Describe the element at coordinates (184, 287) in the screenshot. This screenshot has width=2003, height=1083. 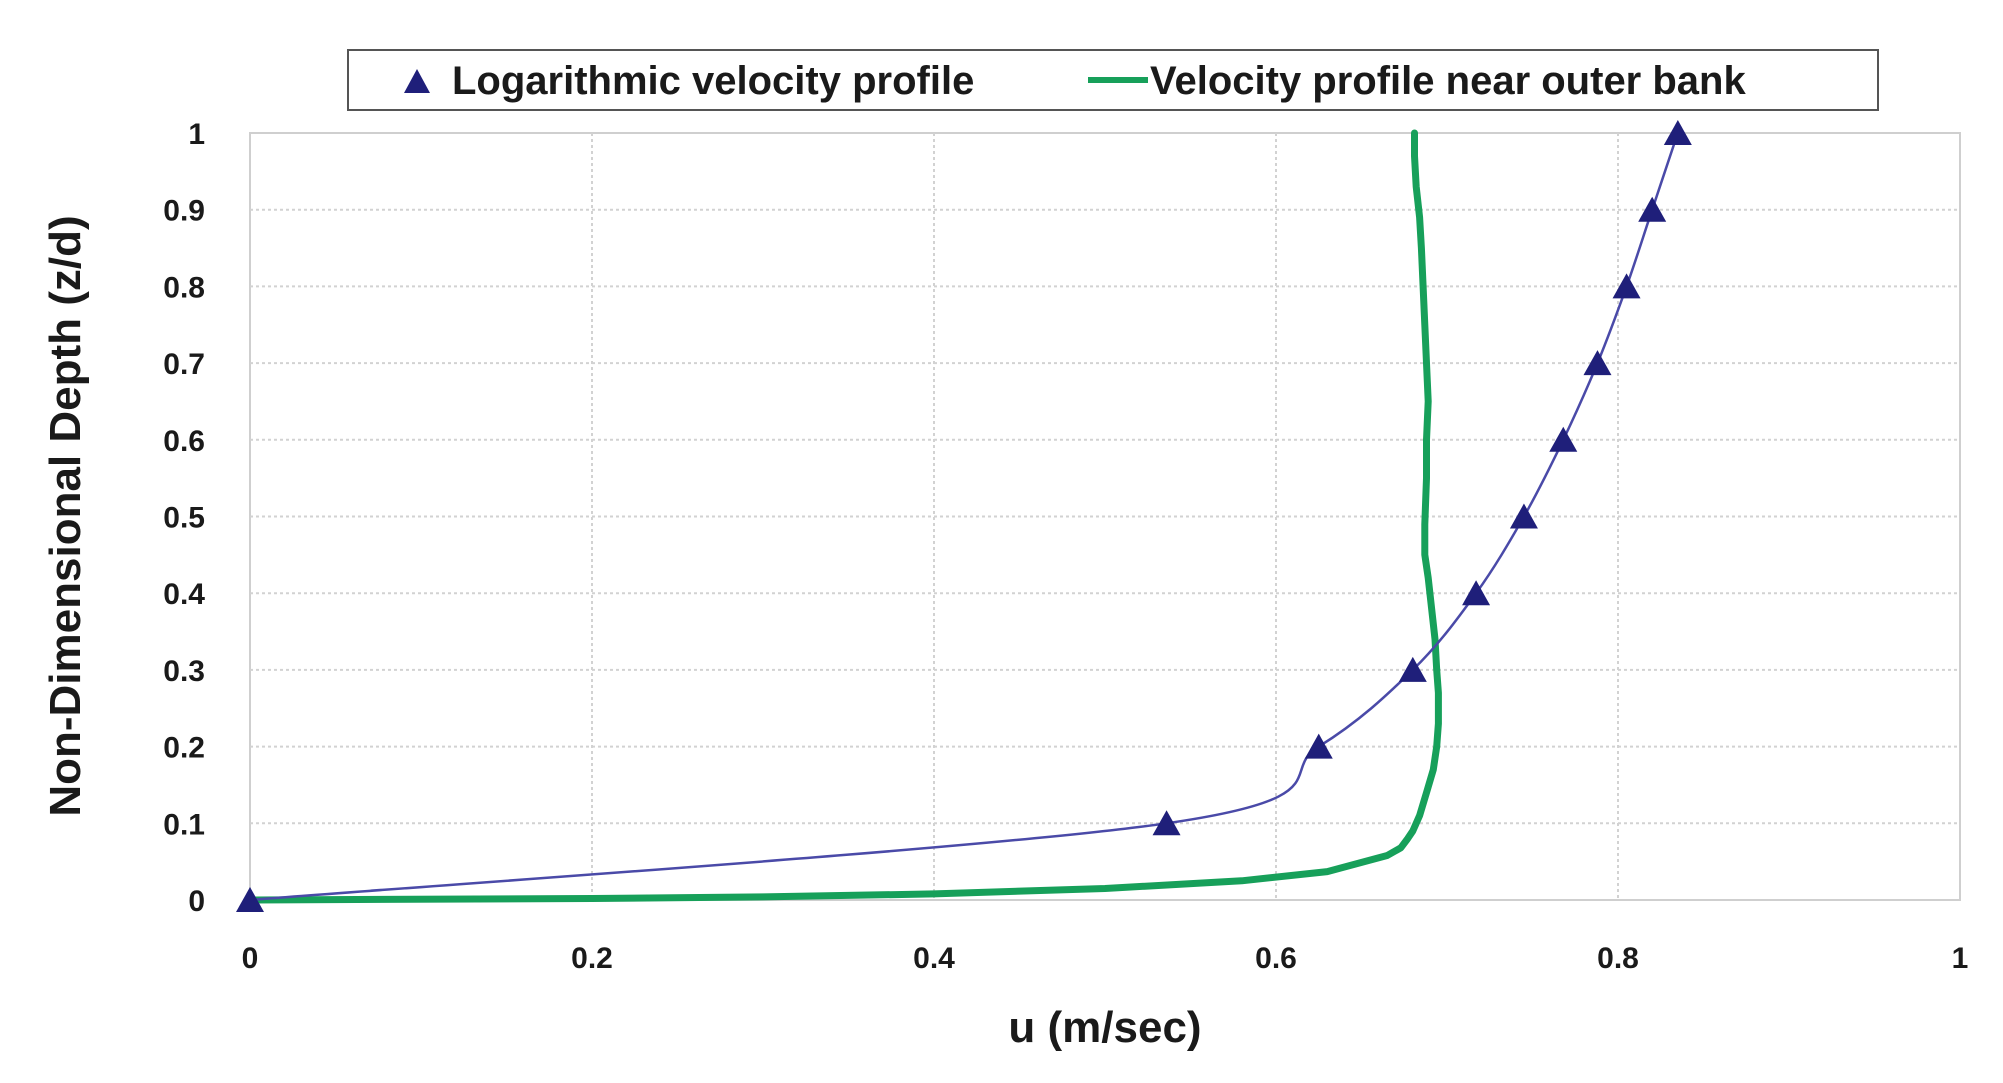
I see `y-tick-label: 0.8` at that location.